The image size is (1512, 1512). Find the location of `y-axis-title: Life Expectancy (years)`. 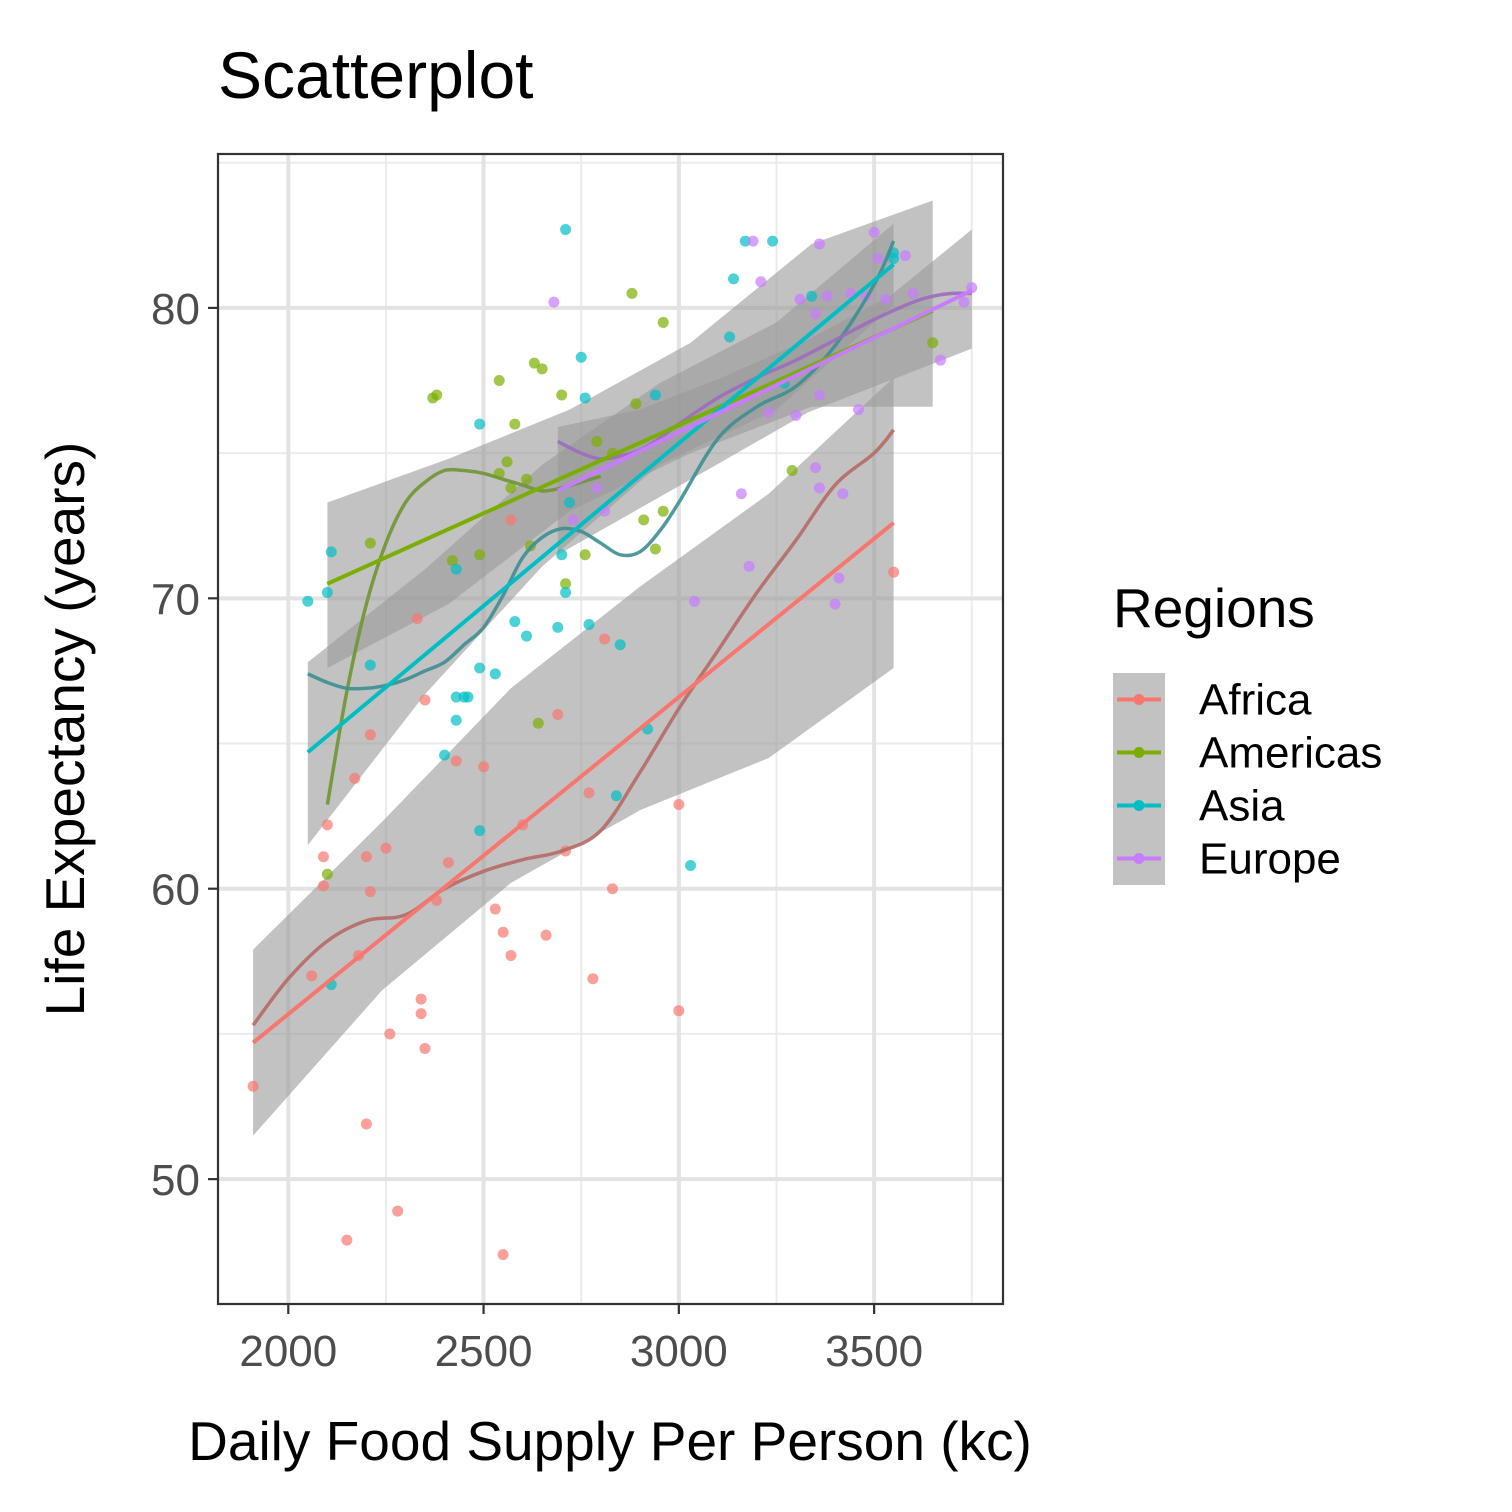

y-axis-title: Life Expectancy (years) is located at coordinates (65, 729).